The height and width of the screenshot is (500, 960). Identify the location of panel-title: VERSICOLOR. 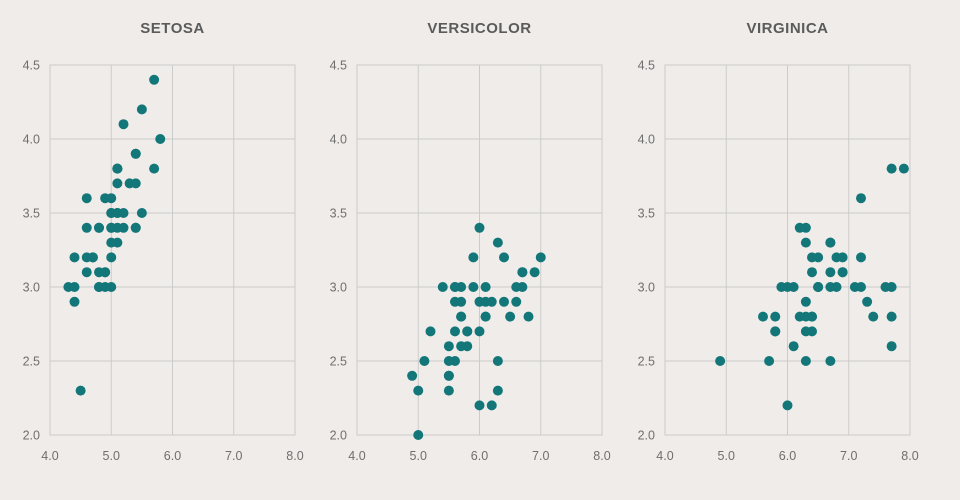
(479, 28).